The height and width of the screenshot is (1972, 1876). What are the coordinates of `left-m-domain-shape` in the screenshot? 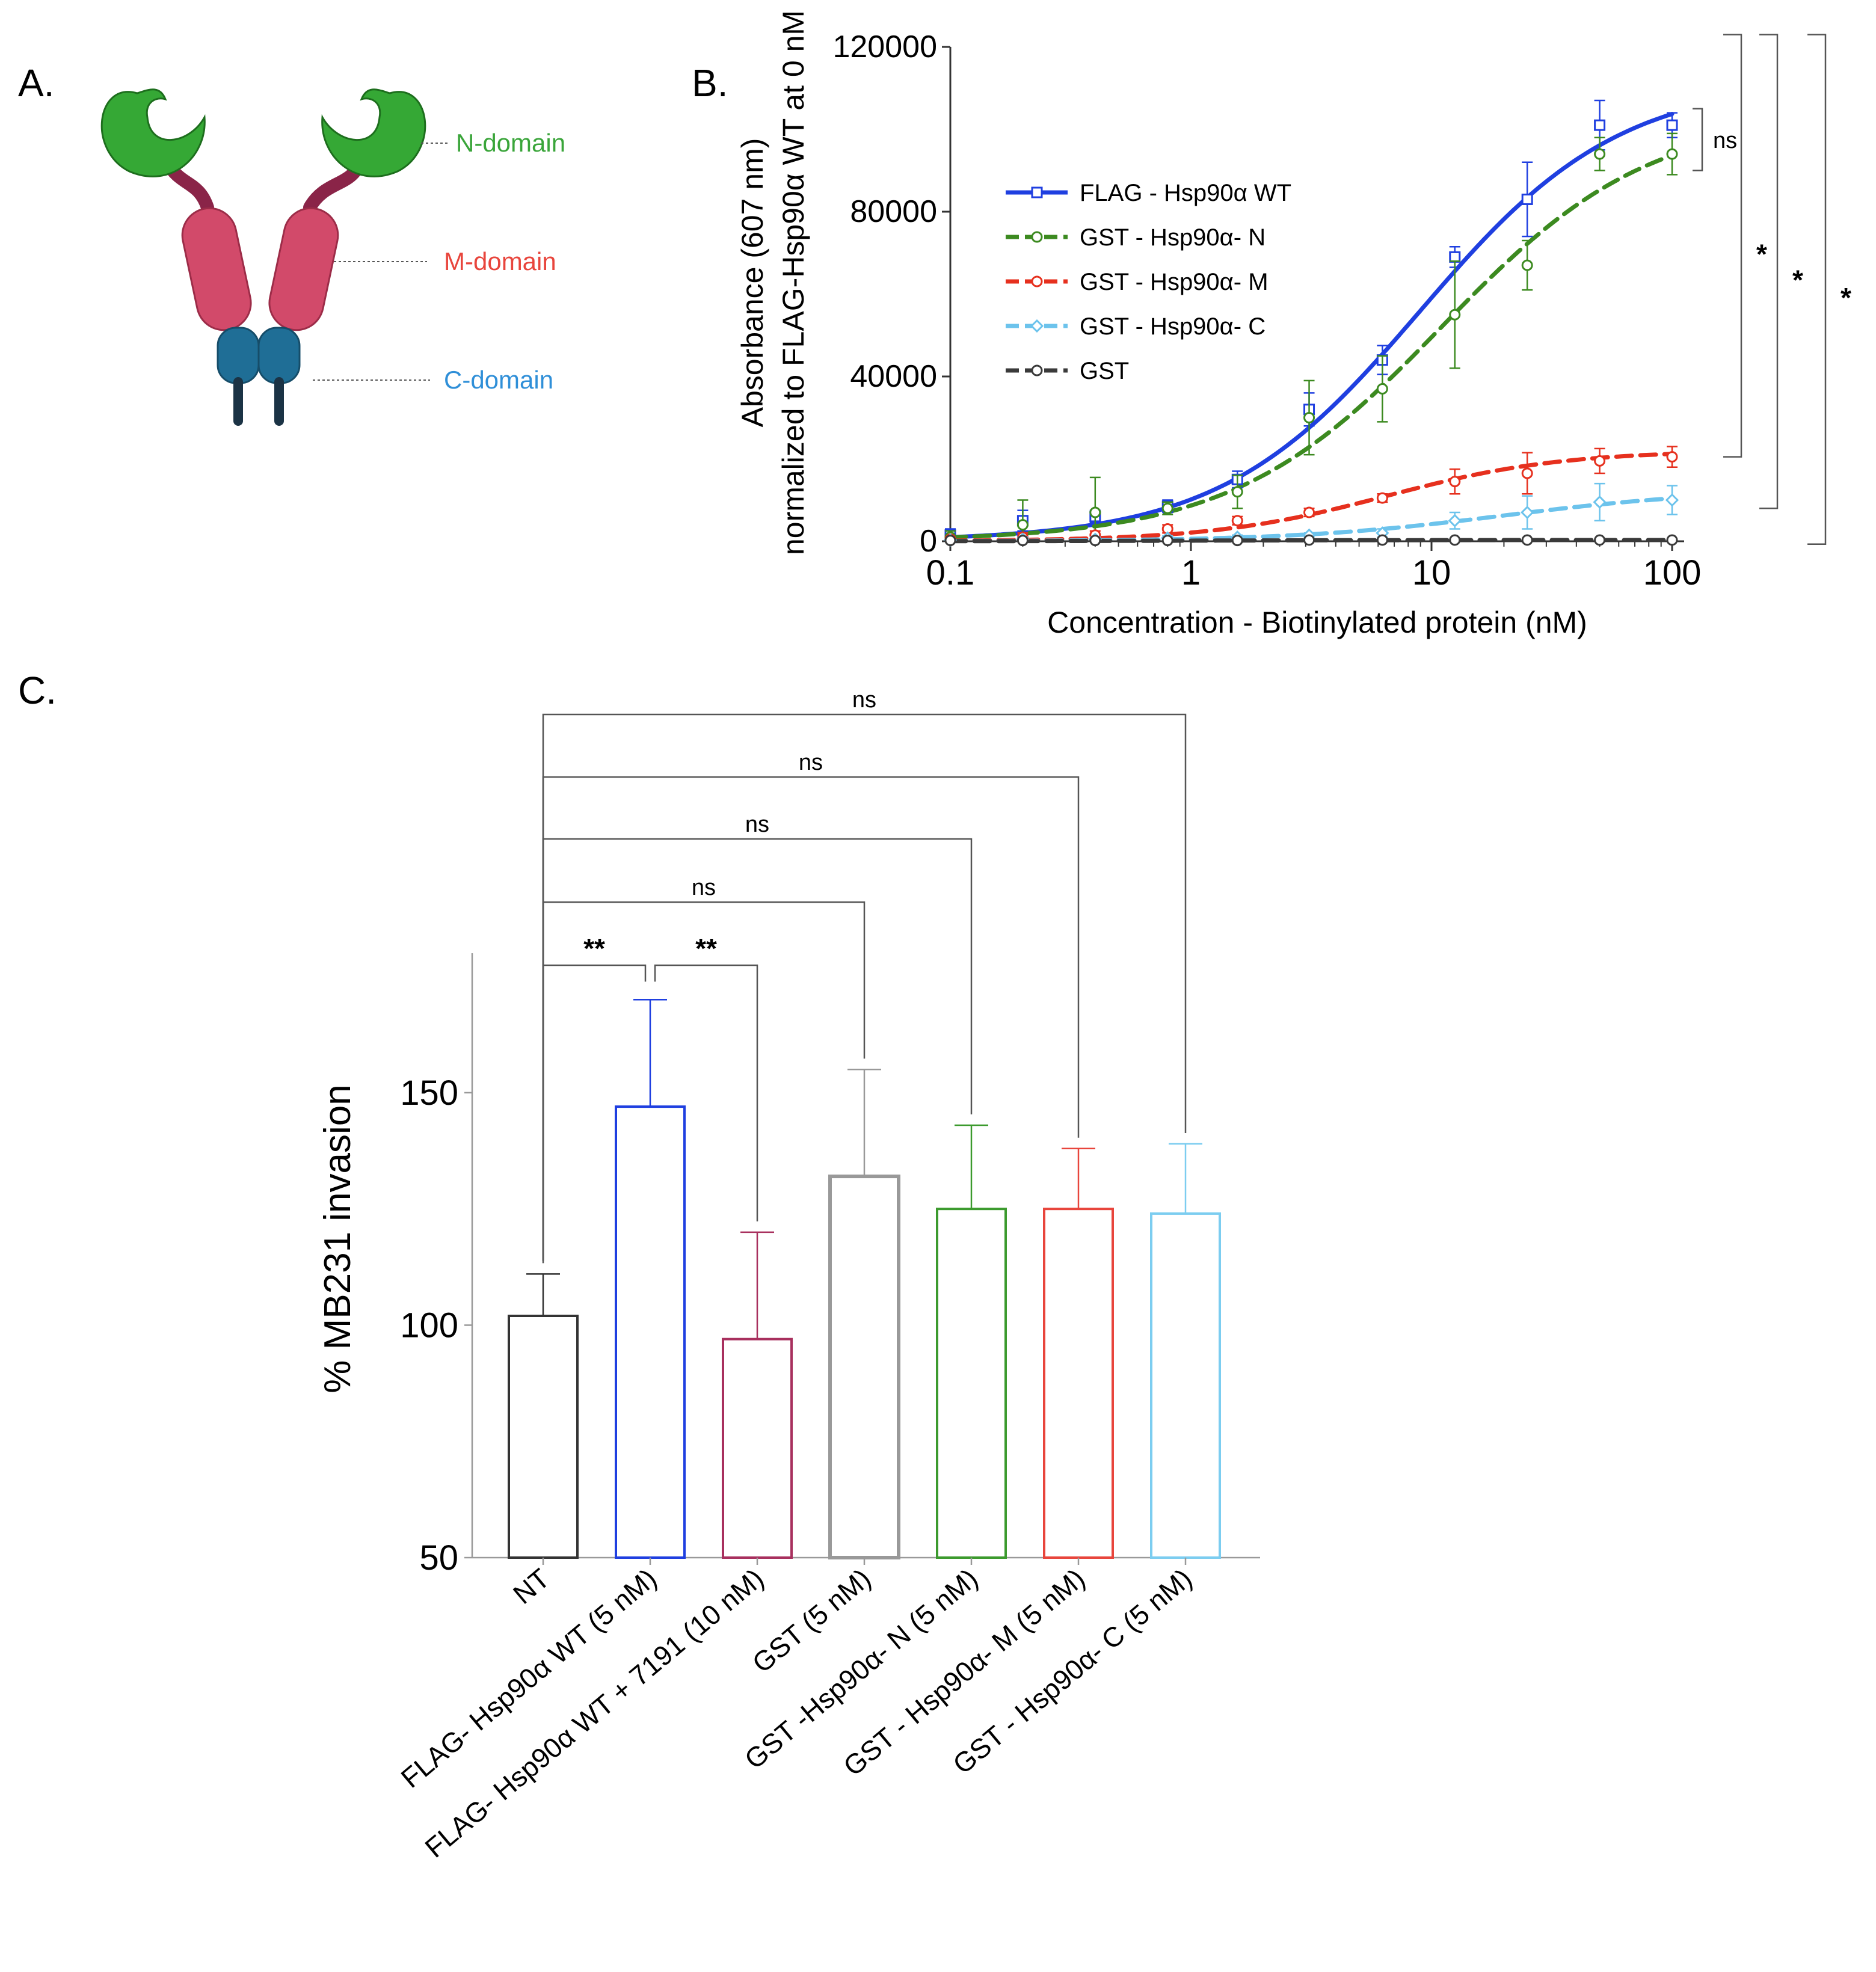 It's located at (216, 269).